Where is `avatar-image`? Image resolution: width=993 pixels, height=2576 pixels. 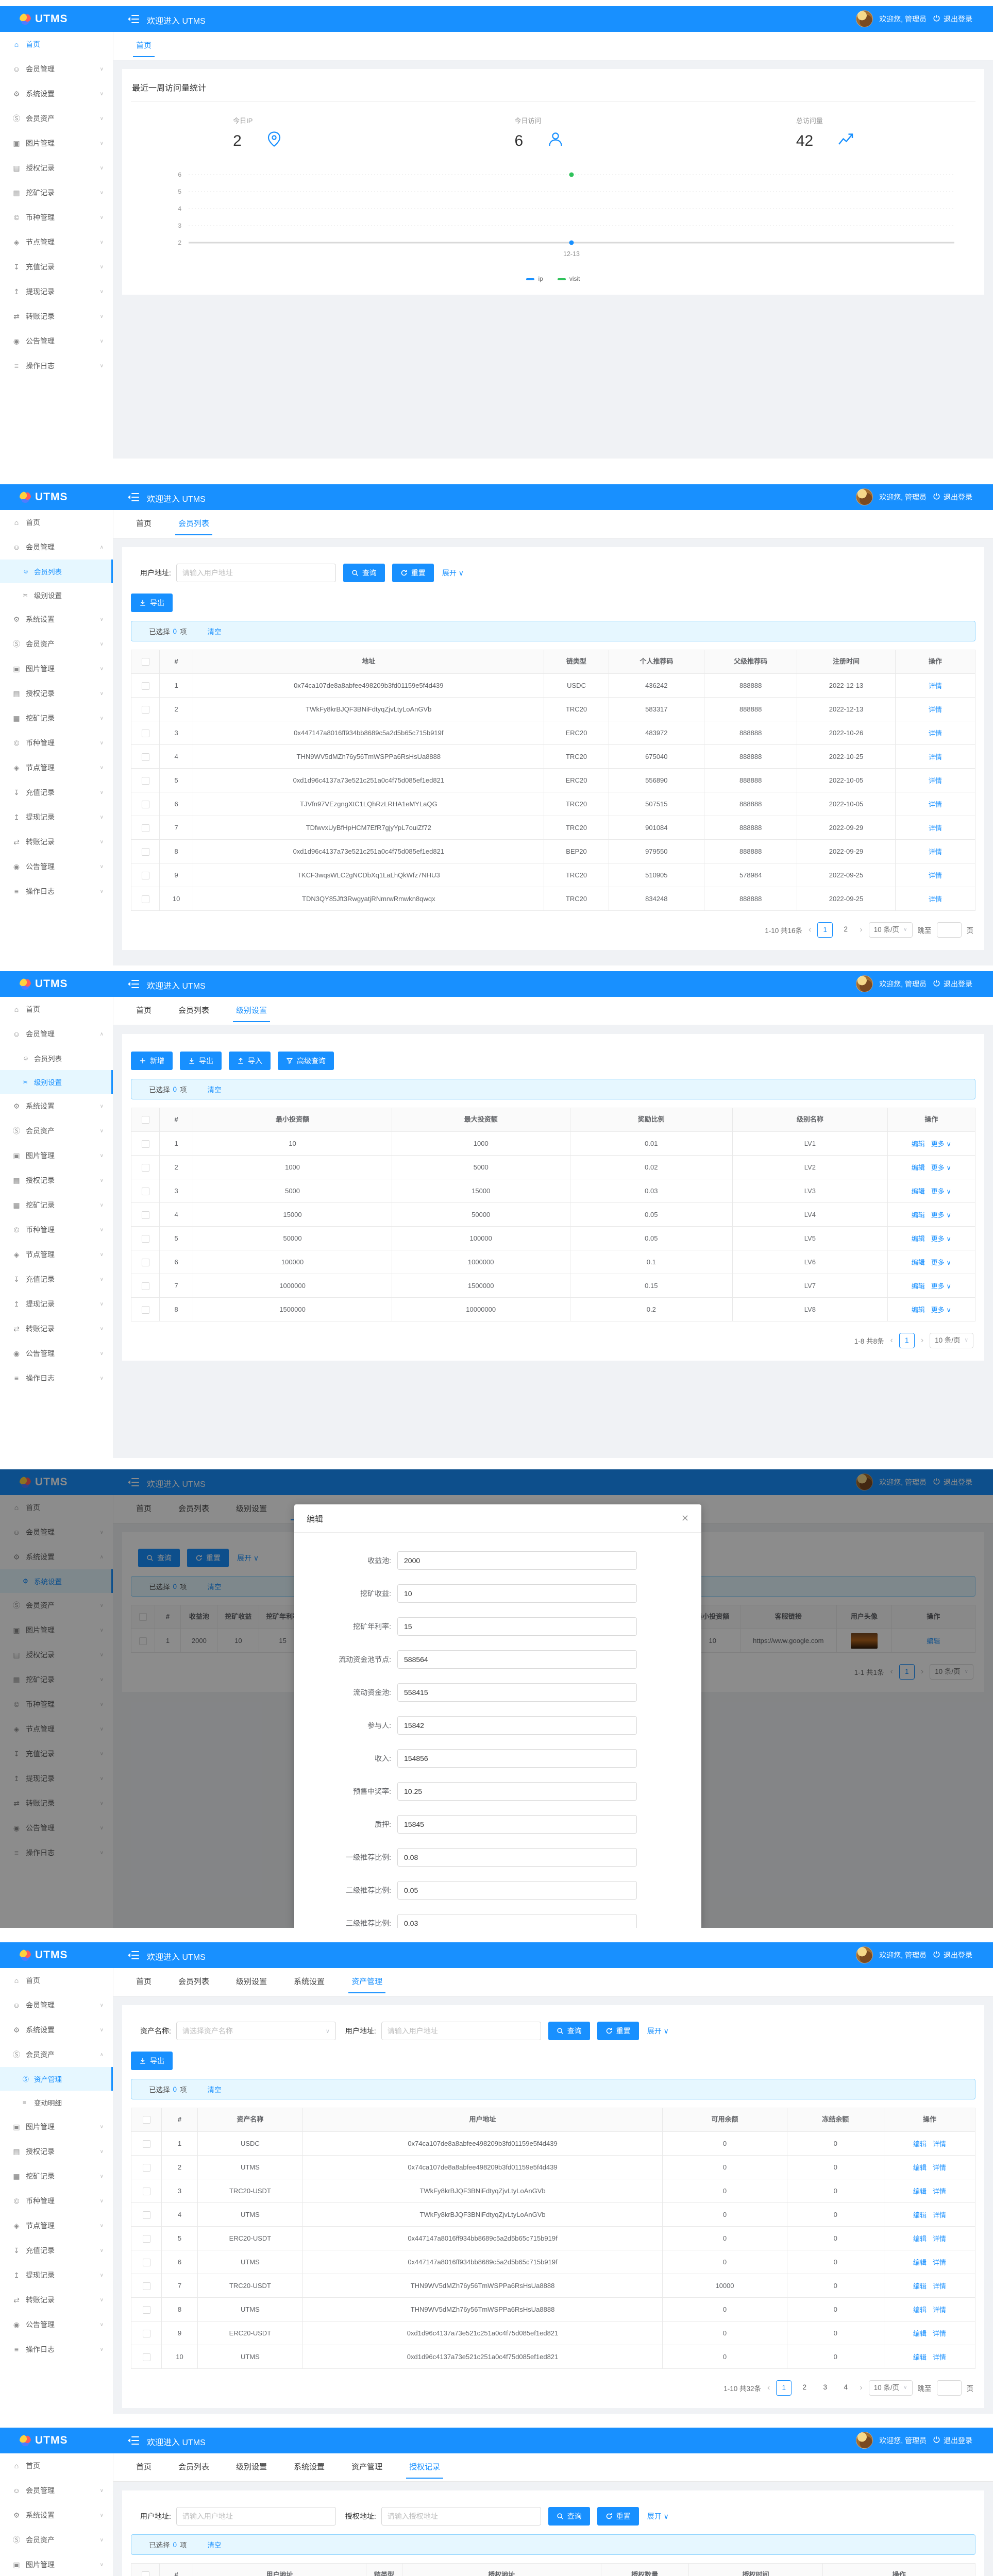 avatar-image is located at coordinates (864, 1641).